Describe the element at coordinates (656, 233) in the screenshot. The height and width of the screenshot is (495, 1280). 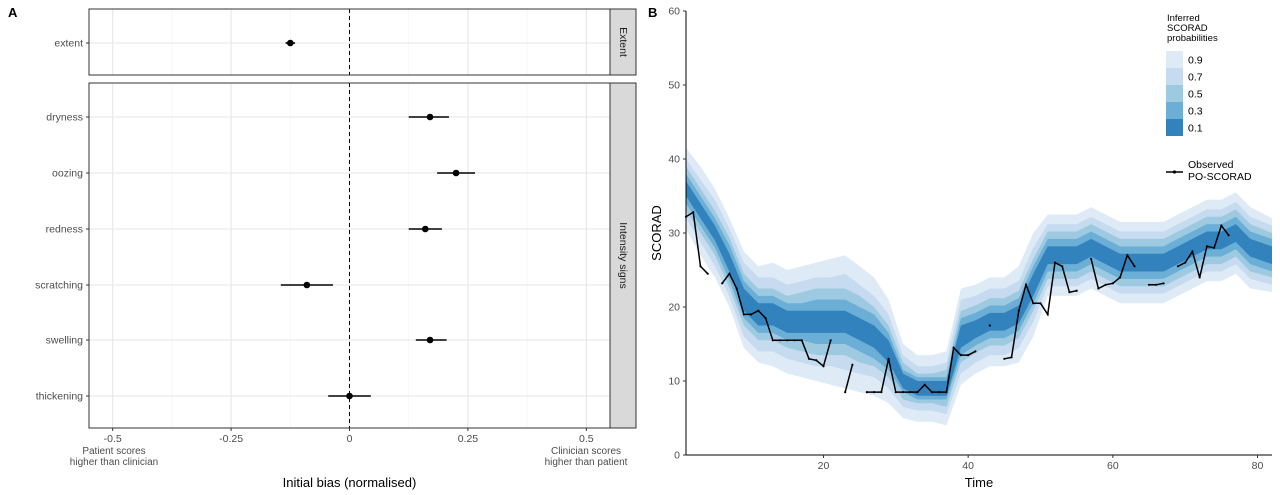
I see `y-axis-title: SCORAD` at that location.